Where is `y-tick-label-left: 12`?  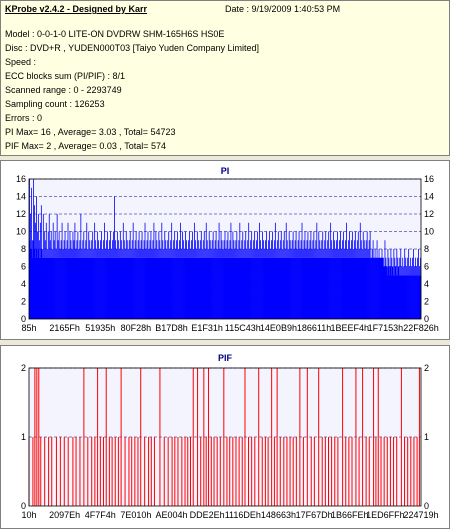 y-tick-label-left: 12 is located at coordinates (21, 214).